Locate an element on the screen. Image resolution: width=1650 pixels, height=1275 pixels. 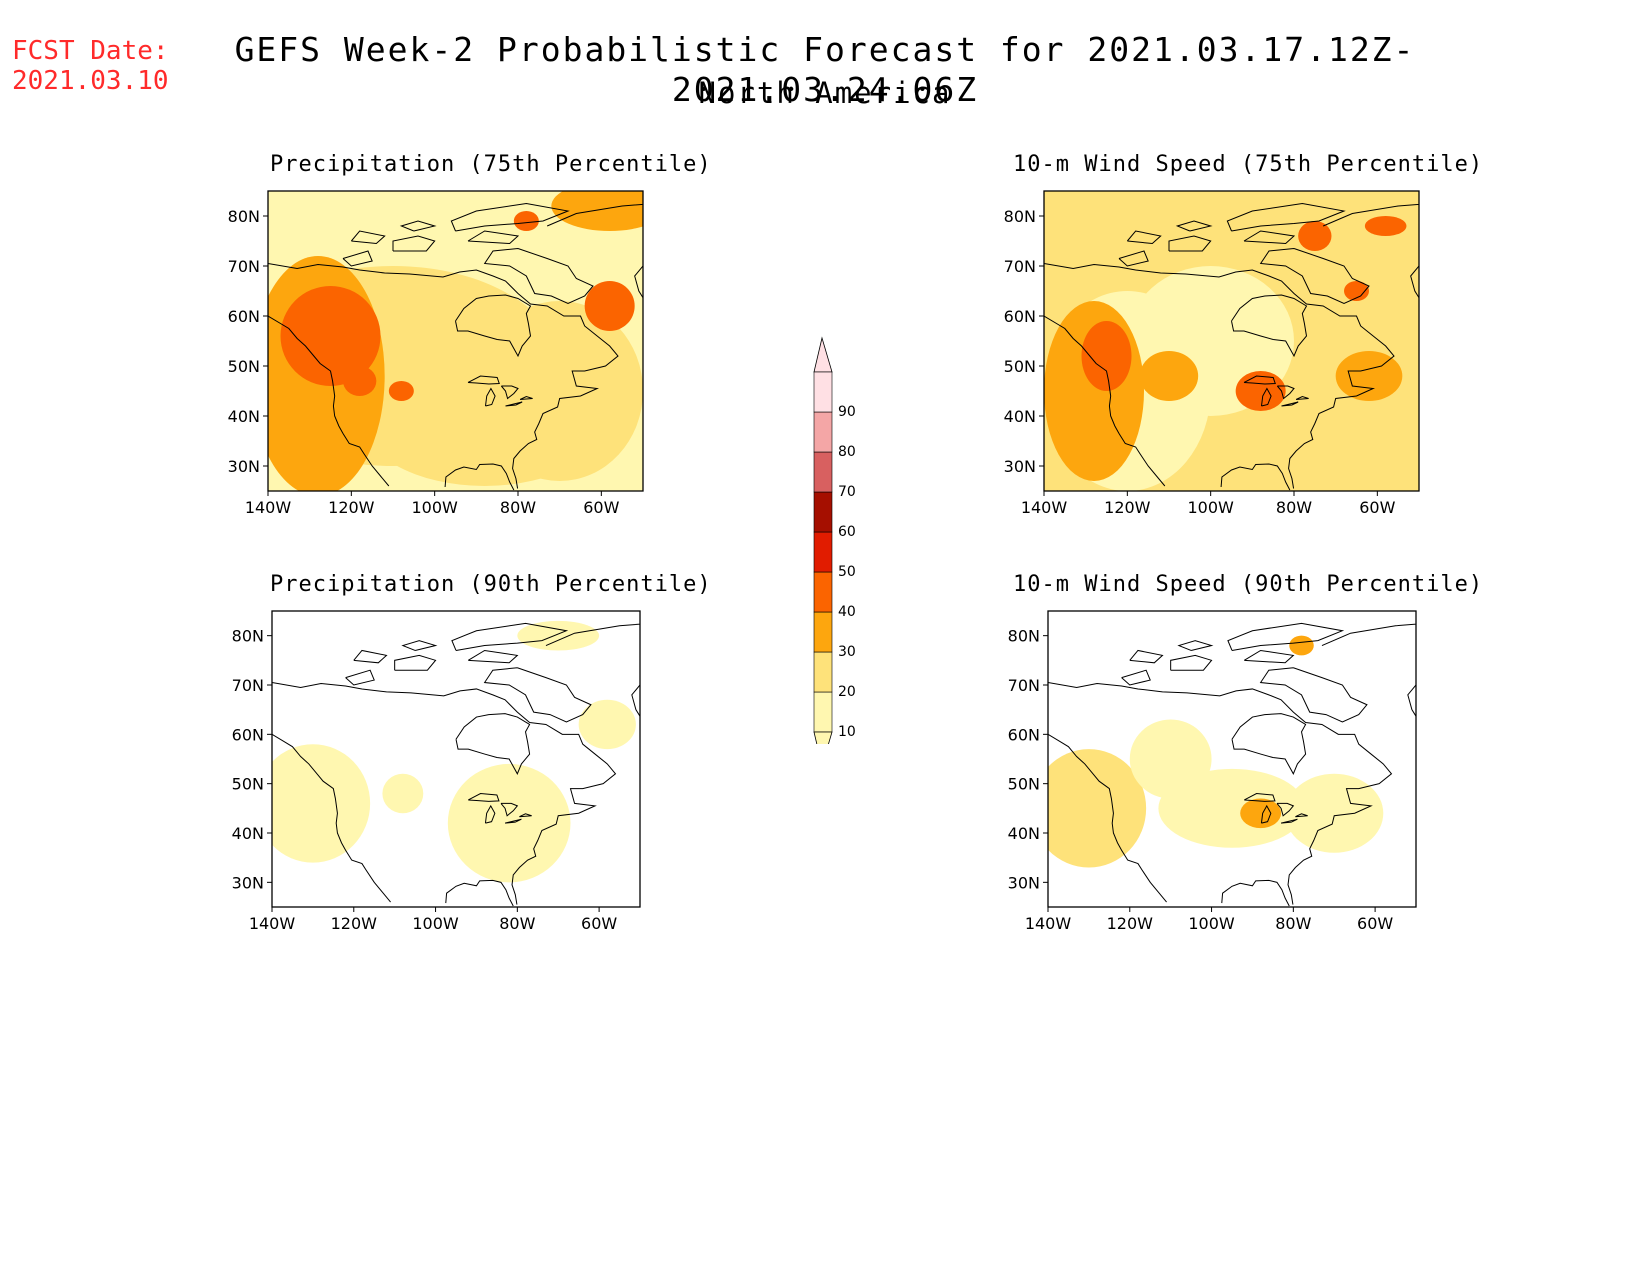
map-precip-75: 80N 70N 60N 50N 40N 30N 140W 120W 100W 80W 60W is located at coordinates (436, 353).